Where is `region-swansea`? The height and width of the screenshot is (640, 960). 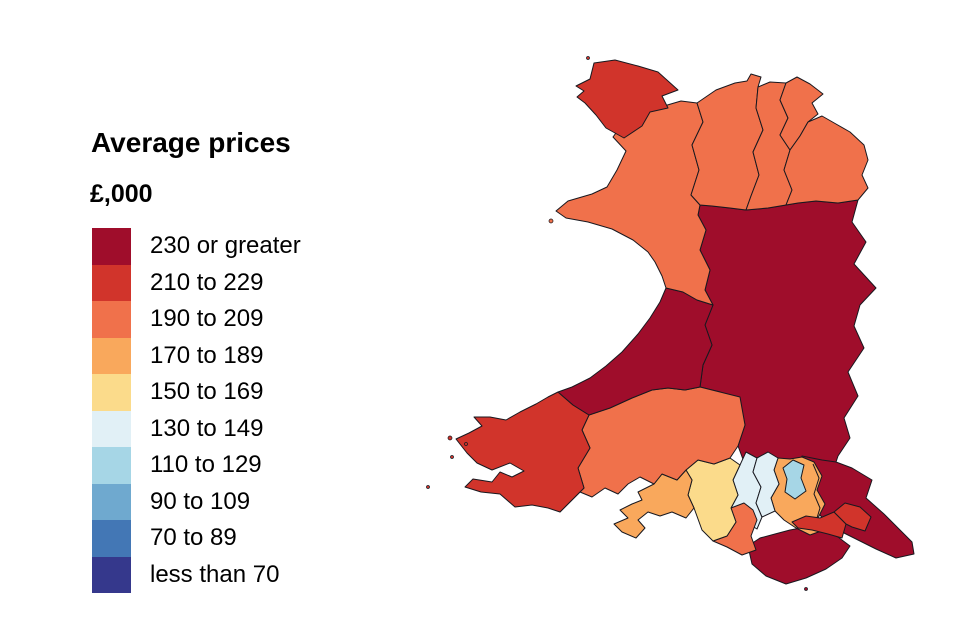 region-swansea is located at coordinates (654, 504).